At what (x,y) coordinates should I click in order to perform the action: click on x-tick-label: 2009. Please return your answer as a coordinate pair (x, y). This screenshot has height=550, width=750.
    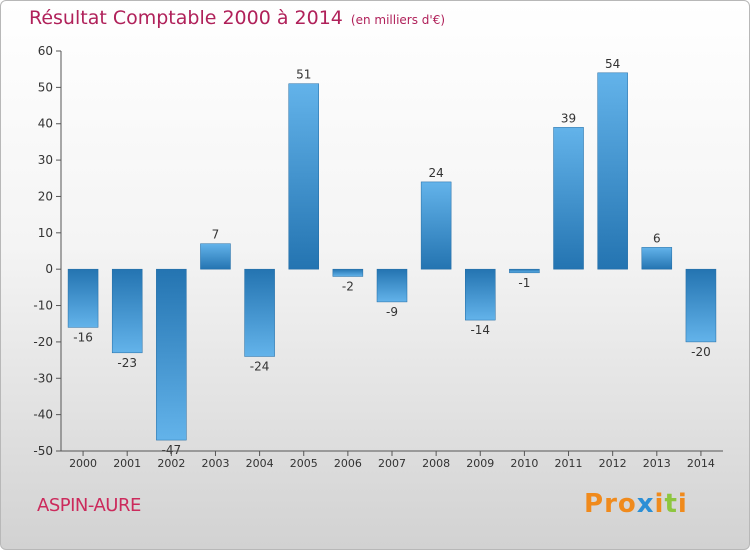
    Looking at the image, I should click on (480, 463).